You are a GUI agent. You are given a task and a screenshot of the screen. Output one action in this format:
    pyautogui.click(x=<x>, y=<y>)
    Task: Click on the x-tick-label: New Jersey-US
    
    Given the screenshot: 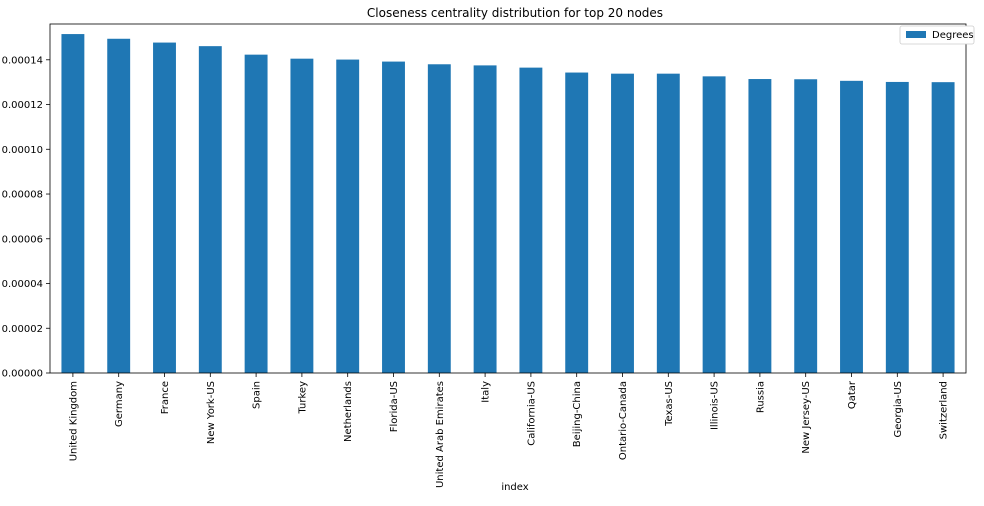 What is the action you would take?
    pyautogui.click(x=806, y=417)
    